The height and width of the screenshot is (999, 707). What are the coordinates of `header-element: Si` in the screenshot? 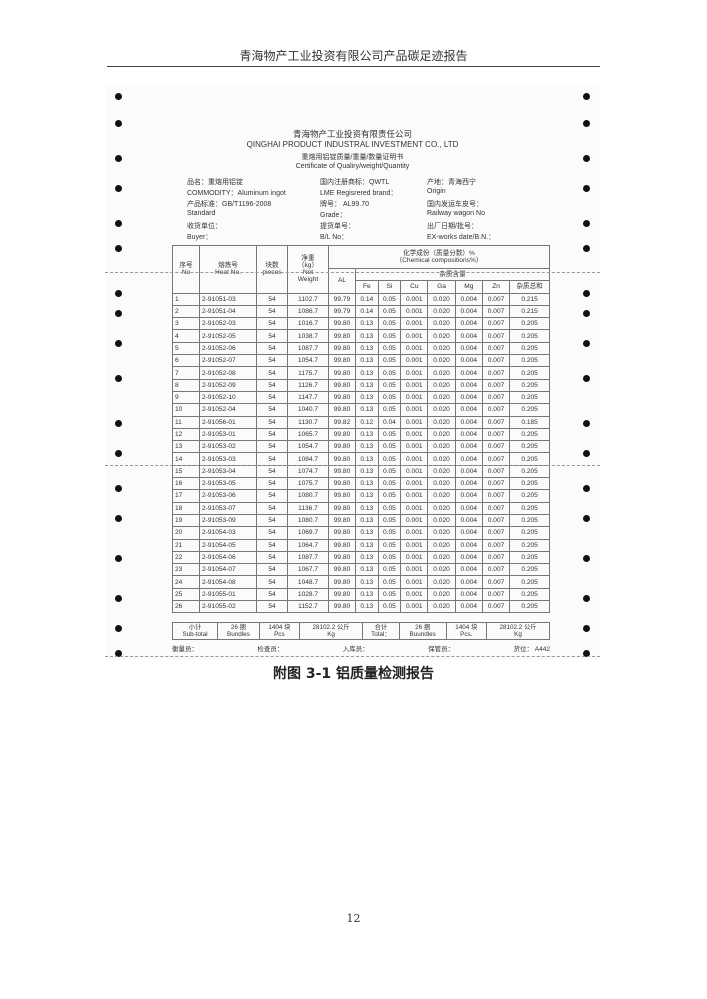 It's located at (389, 287).